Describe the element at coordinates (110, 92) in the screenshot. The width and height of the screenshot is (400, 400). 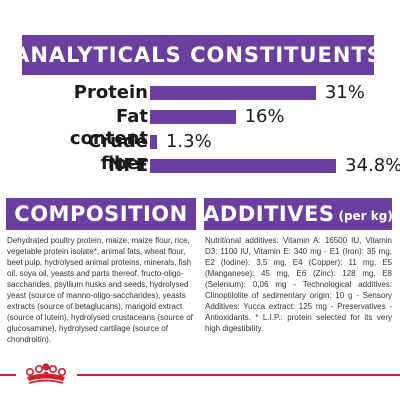
I see `constituent-label: Protein` at that location.